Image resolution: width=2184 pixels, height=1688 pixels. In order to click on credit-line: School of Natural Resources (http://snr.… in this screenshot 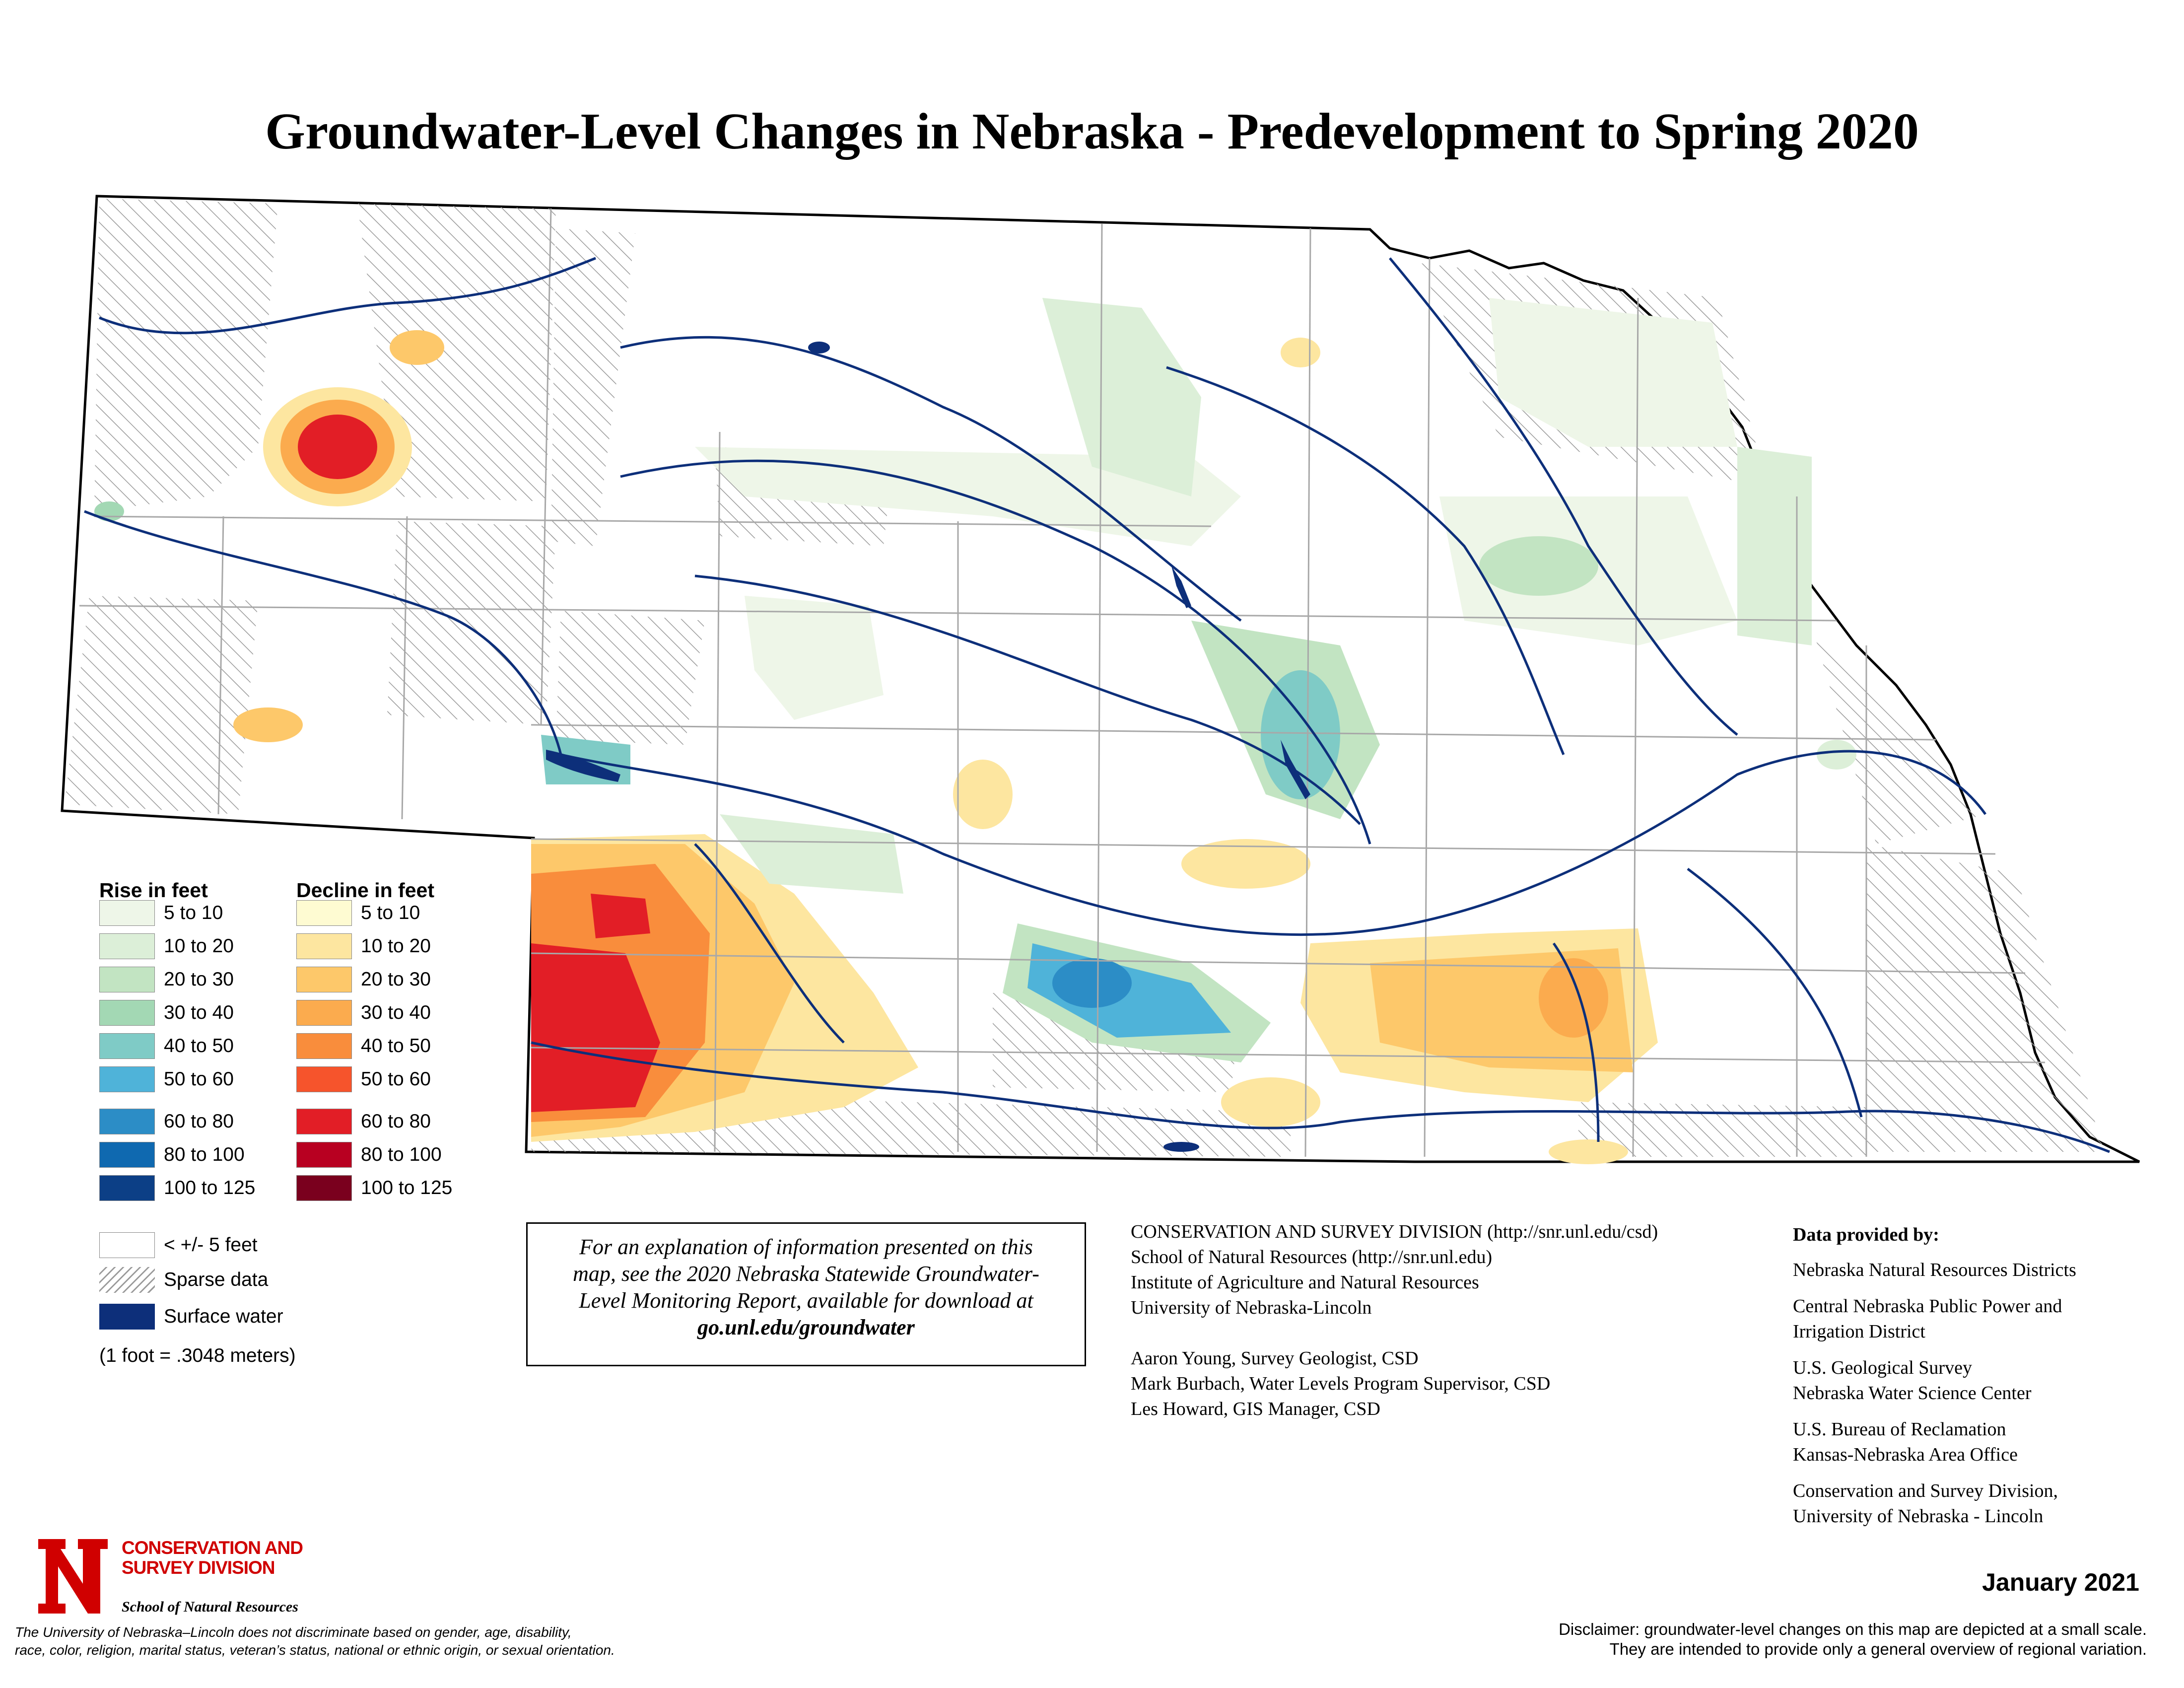, I will do `click(1312, 1257)`.